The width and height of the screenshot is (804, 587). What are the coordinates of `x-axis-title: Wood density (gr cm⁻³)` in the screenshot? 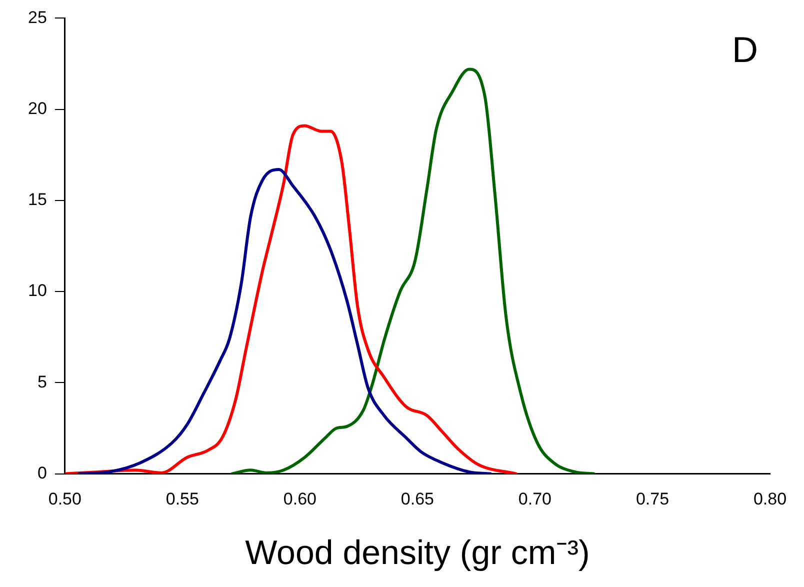 It's located at (417, 553).